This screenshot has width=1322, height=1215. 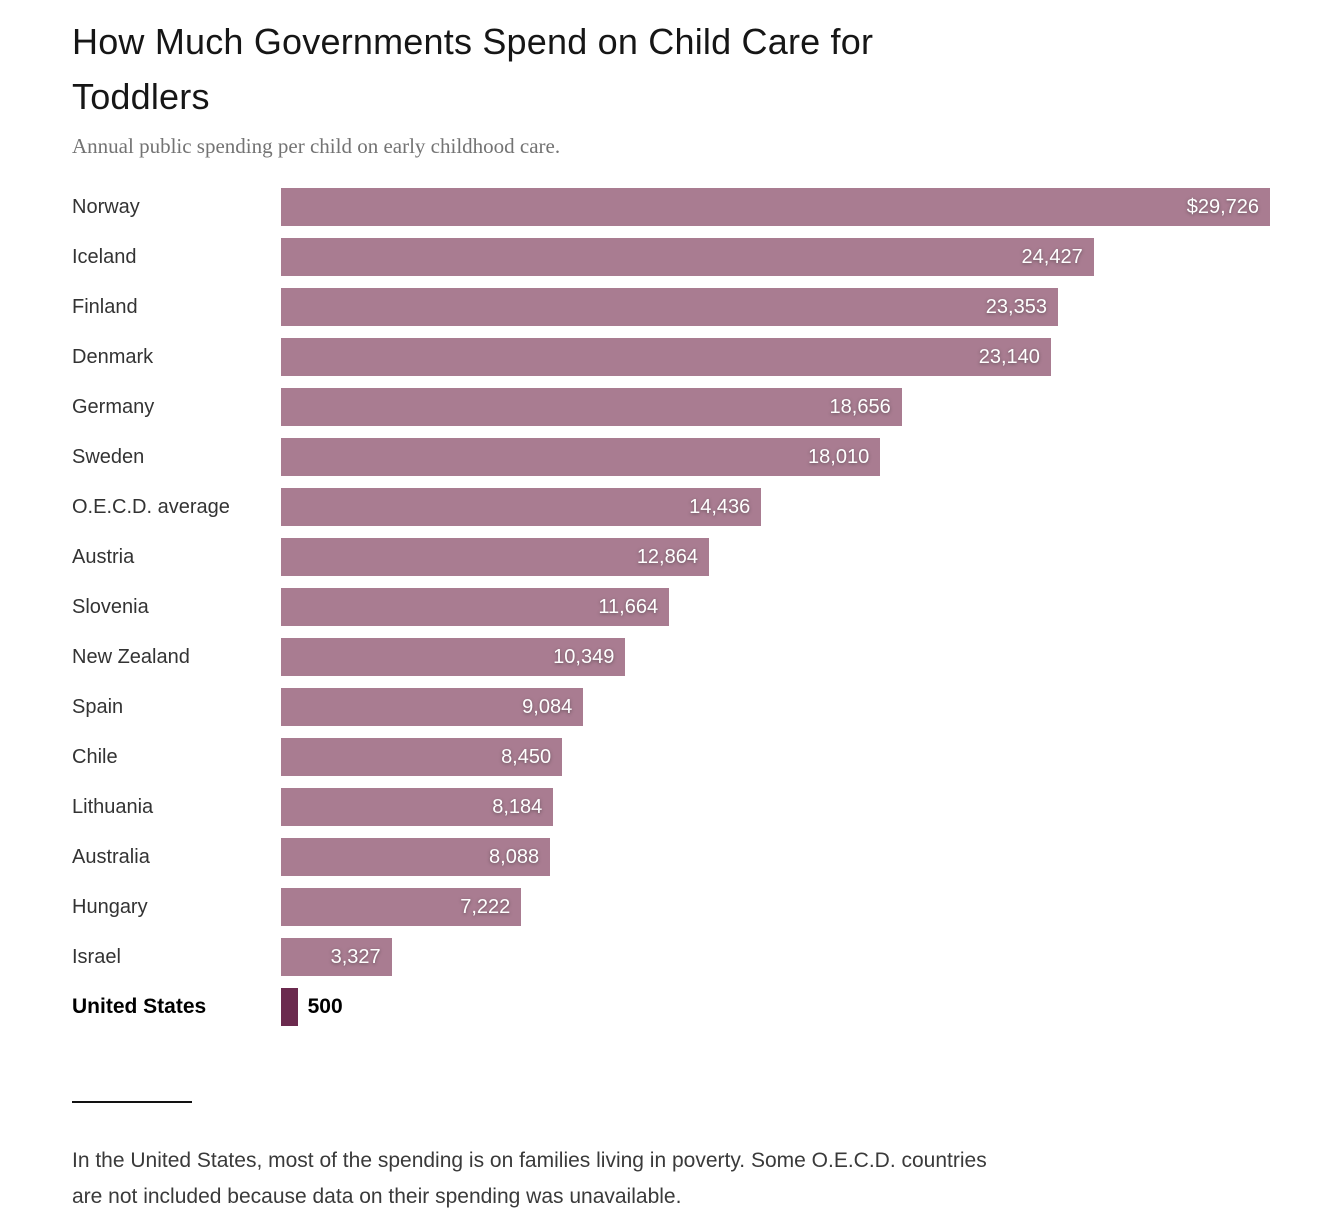 I want to click on bar-value: 3,327, so click(x=355, y=956).